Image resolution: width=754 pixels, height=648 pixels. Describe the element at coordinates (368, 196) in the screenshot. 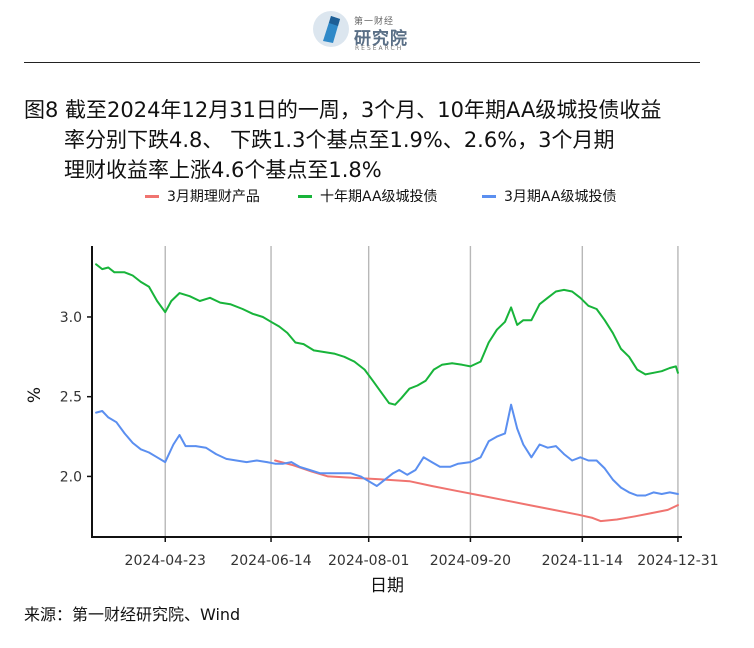

I see `legend-item-10y: 十年期AA级城投债` at that location.